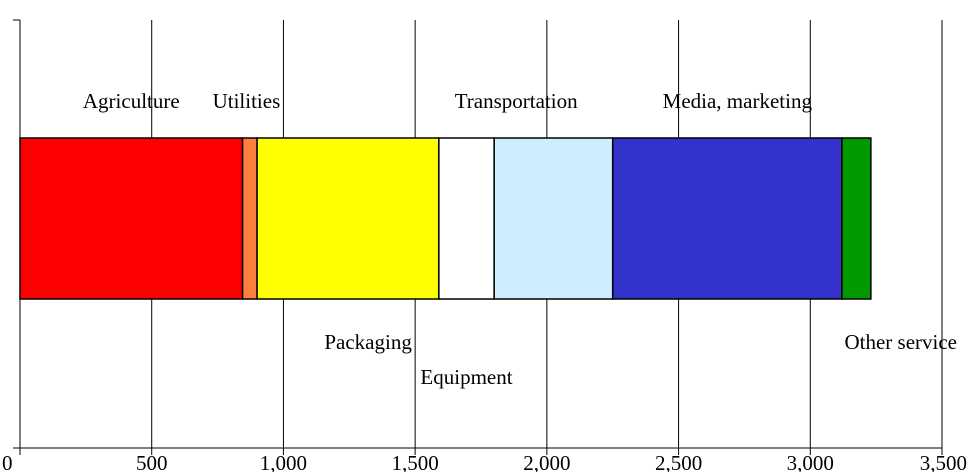  I want to click on label-agriculture: Agriculture, so click(131, 101).